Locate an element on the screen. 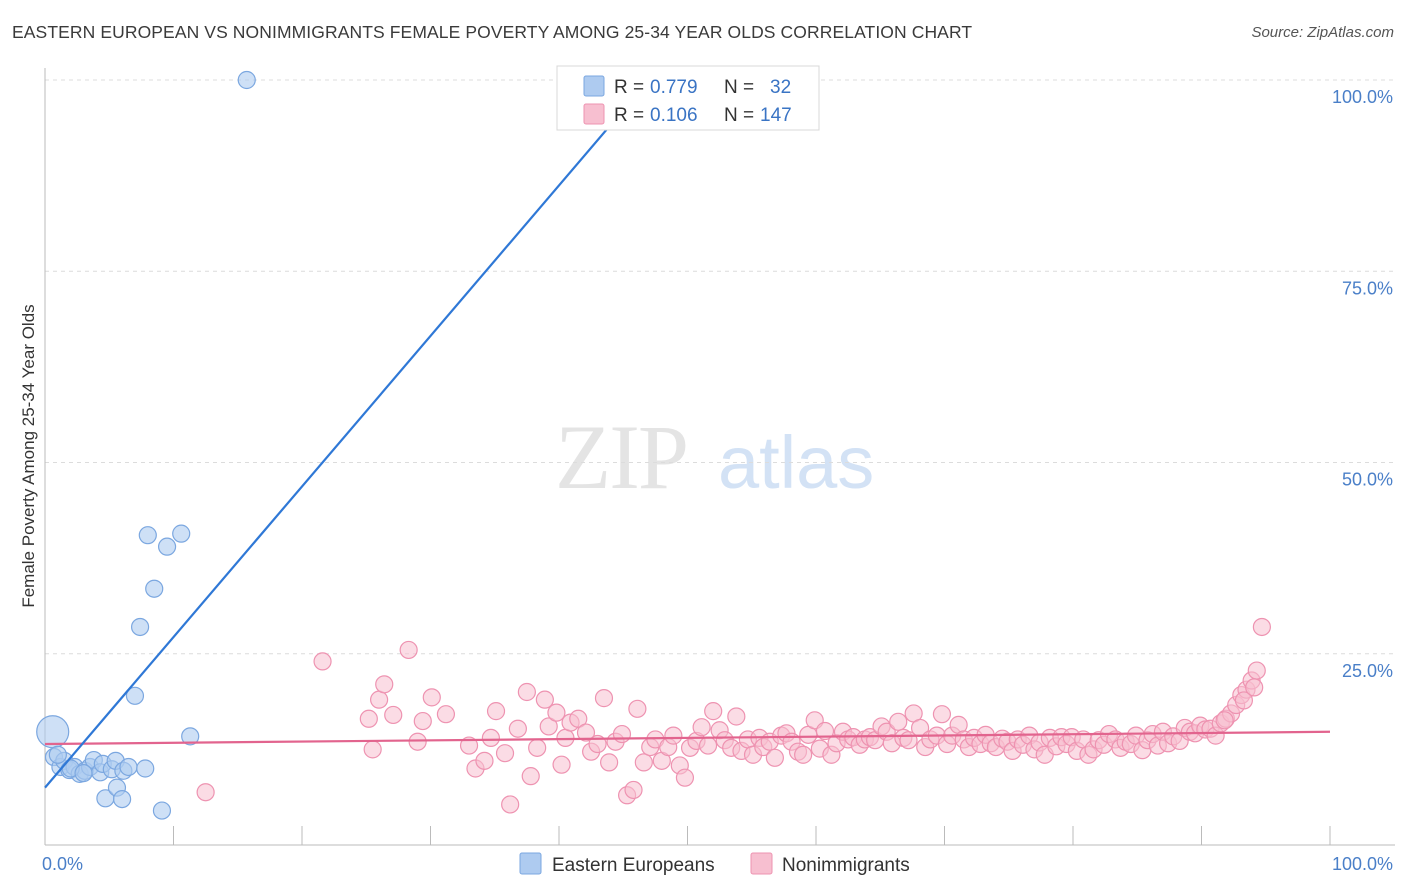  watermark: ZIP atlas is located at coordinates (714, 457).